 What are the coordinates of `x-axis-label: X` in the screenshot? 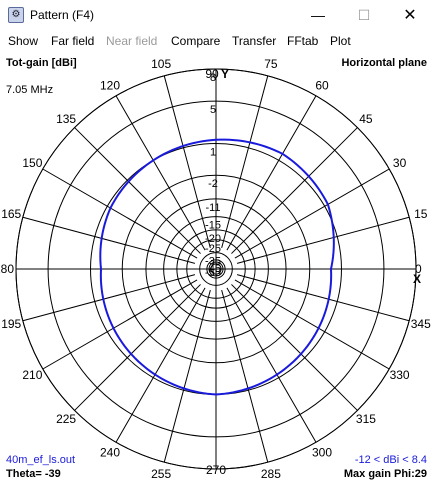 It's located at (417, 279).